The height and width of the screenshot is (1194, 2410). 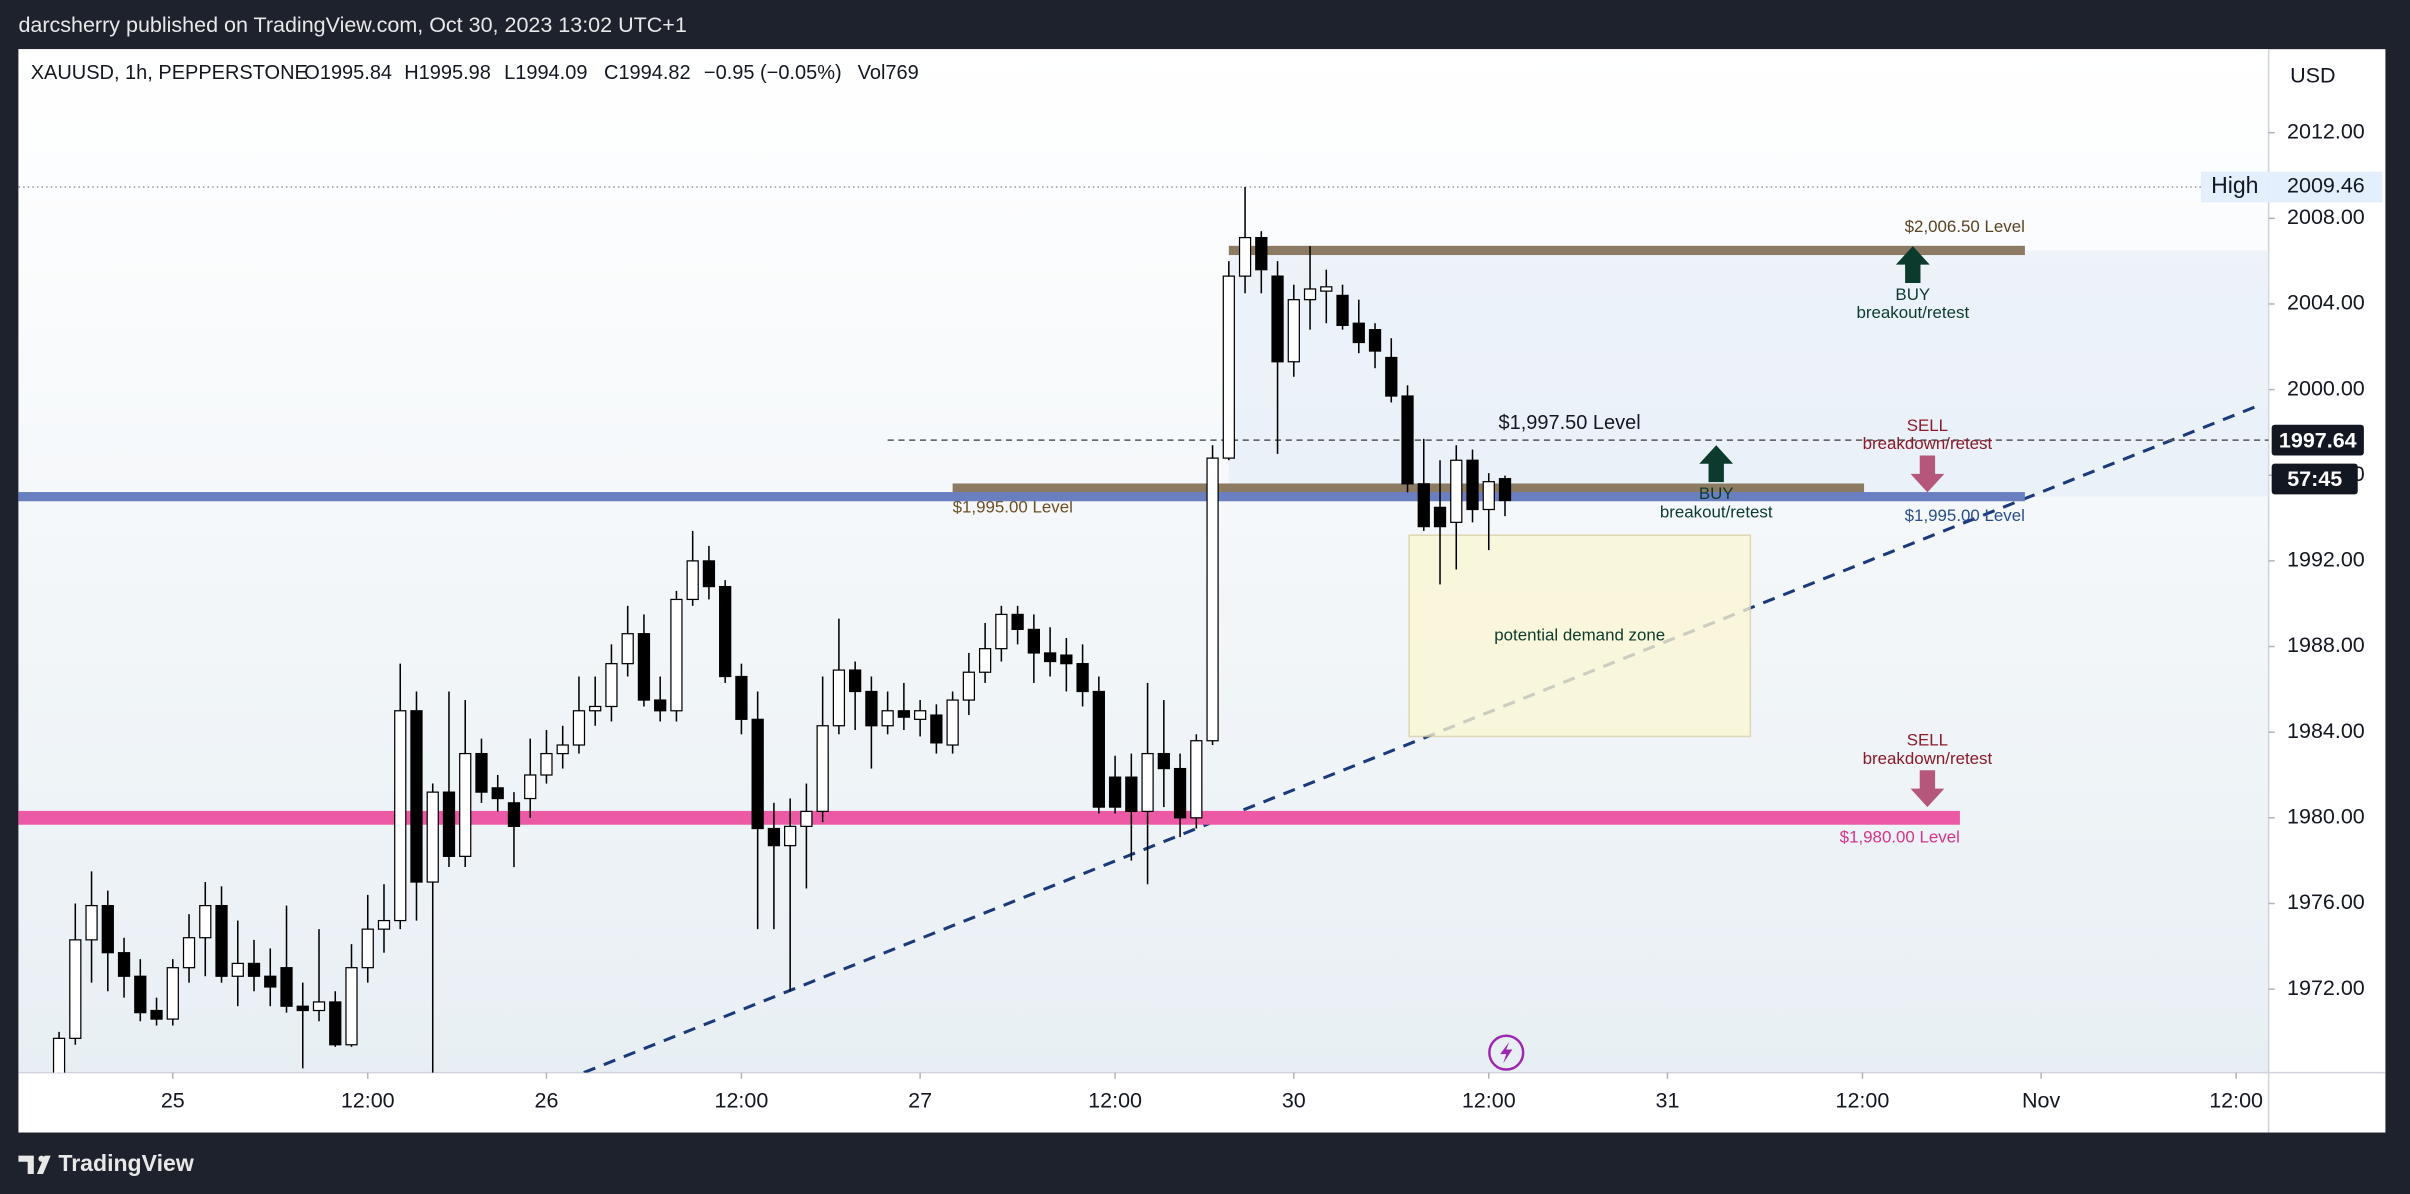 What do you see at coordinates (2317, 440) in the screenshot?
I see `price-tag` at bounding box center [2317, 440].